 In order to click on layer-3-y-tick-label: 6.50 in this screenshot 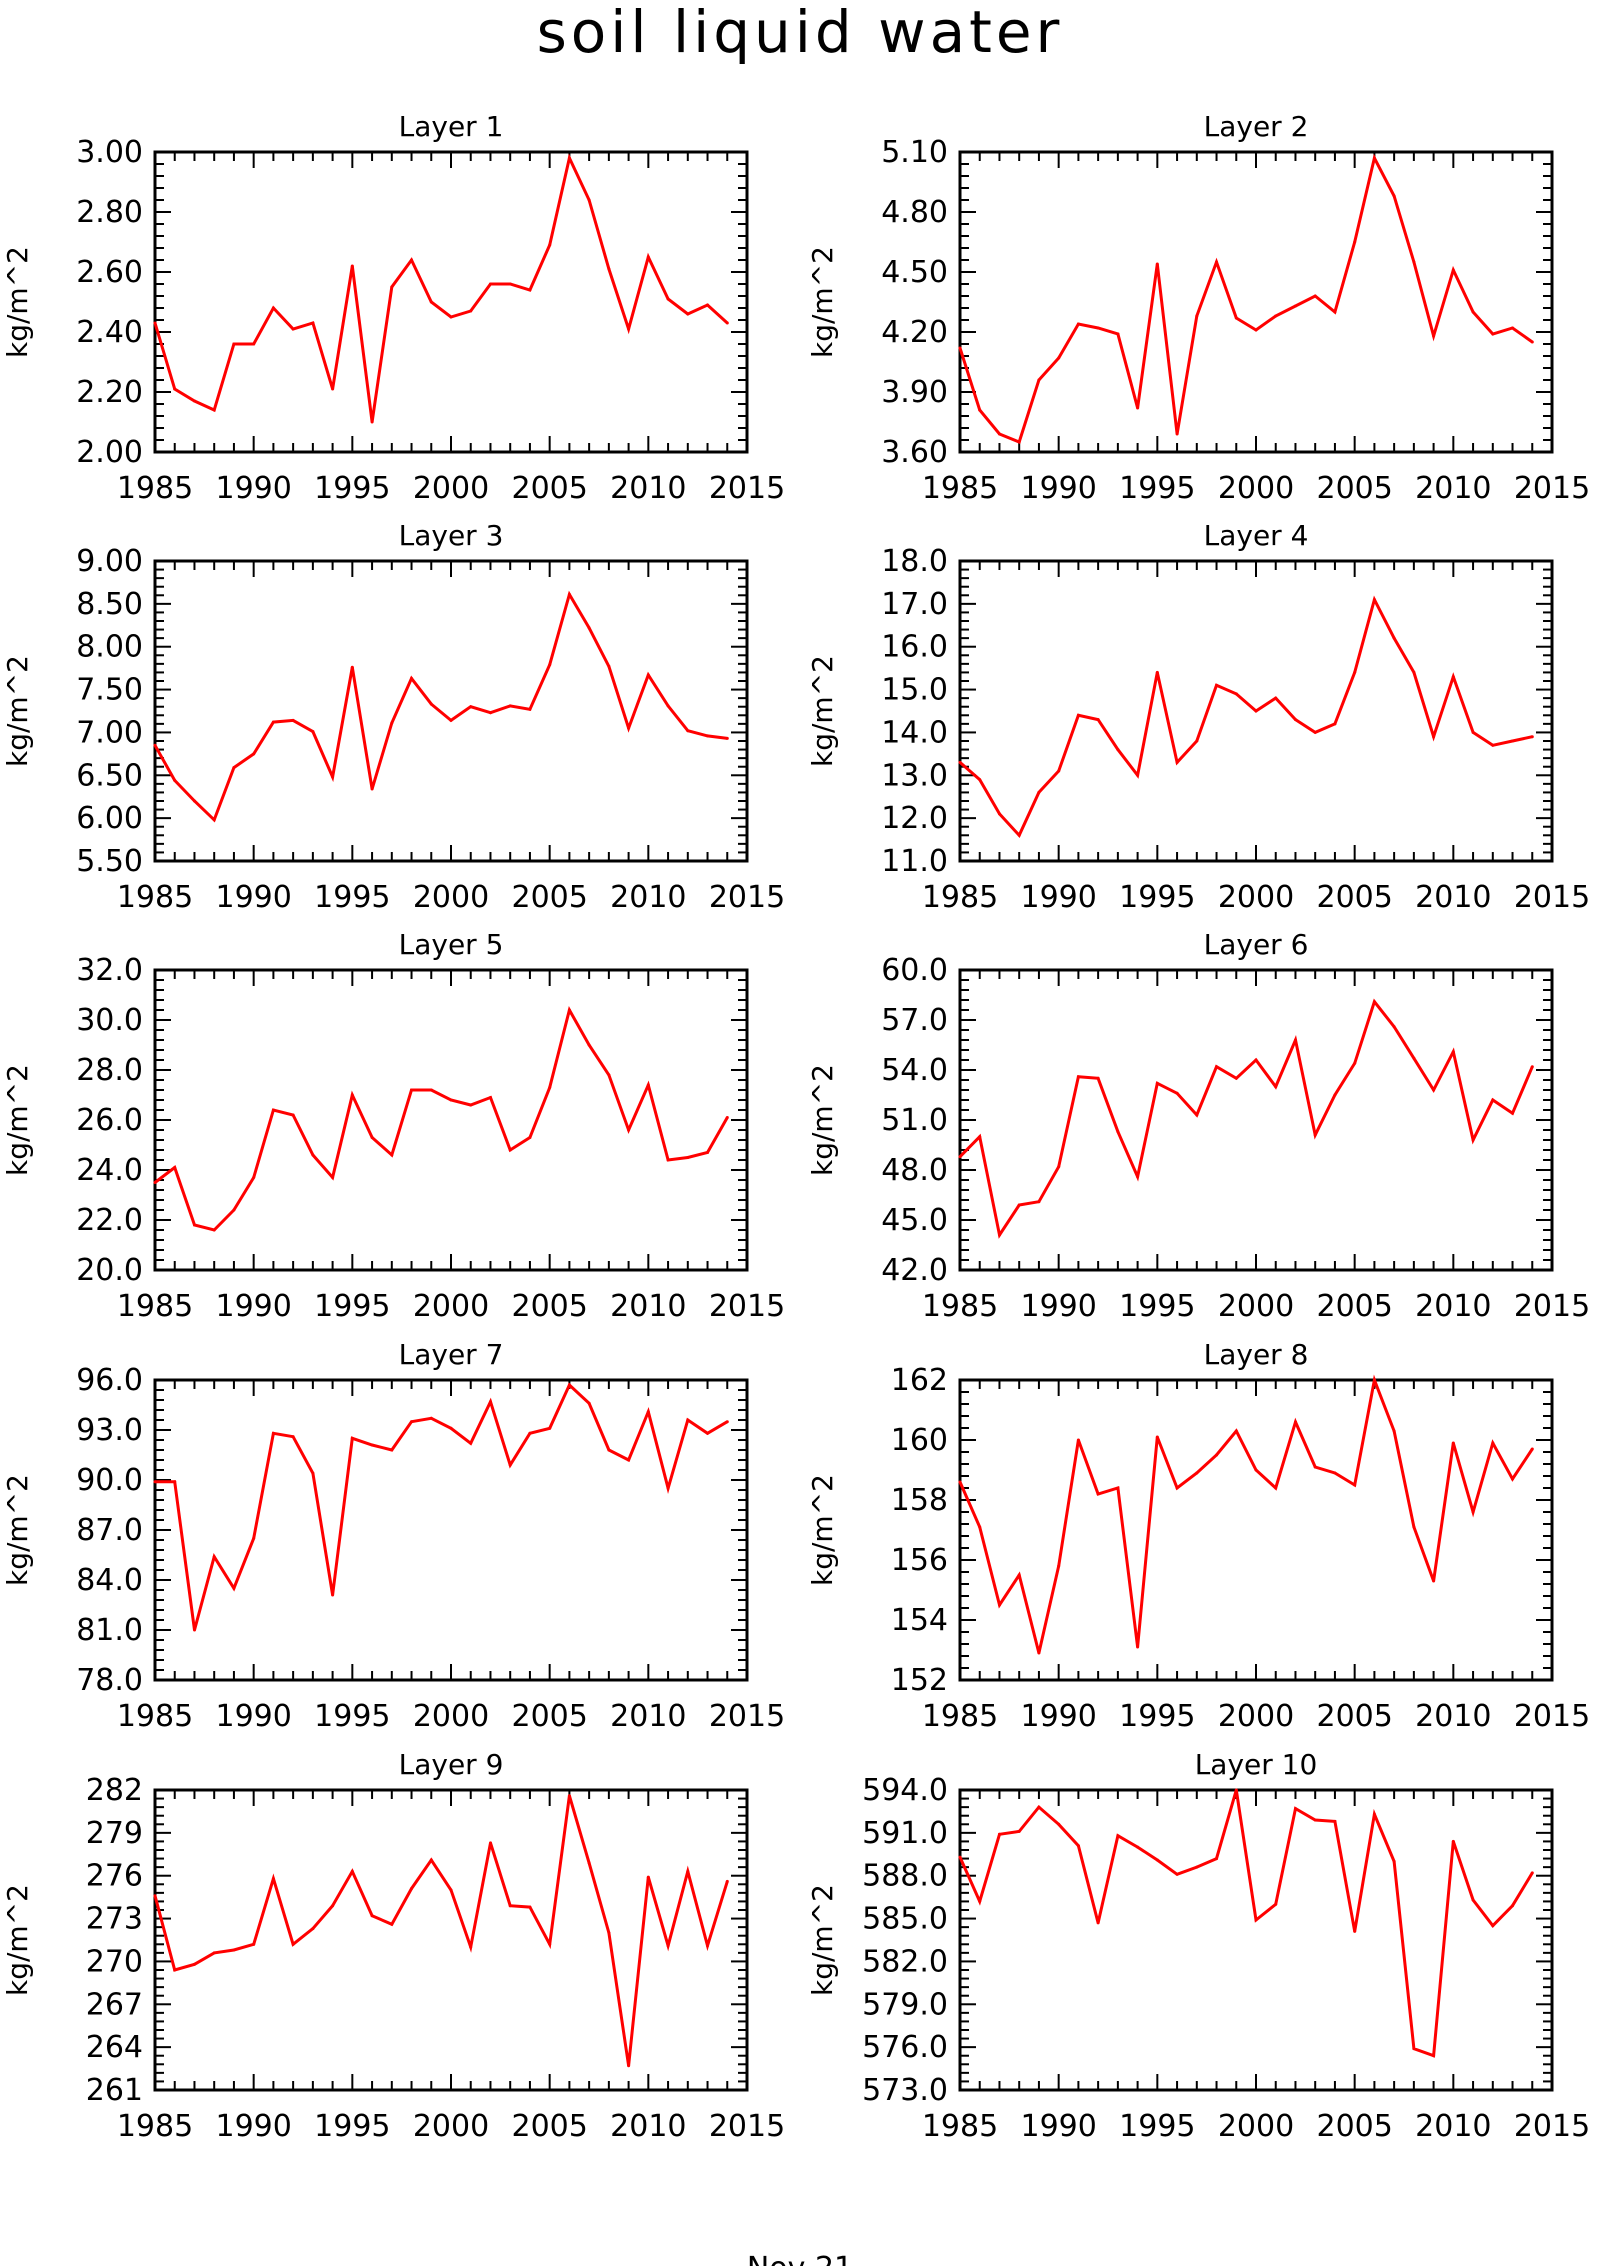, I will do `click(109, 775)`.